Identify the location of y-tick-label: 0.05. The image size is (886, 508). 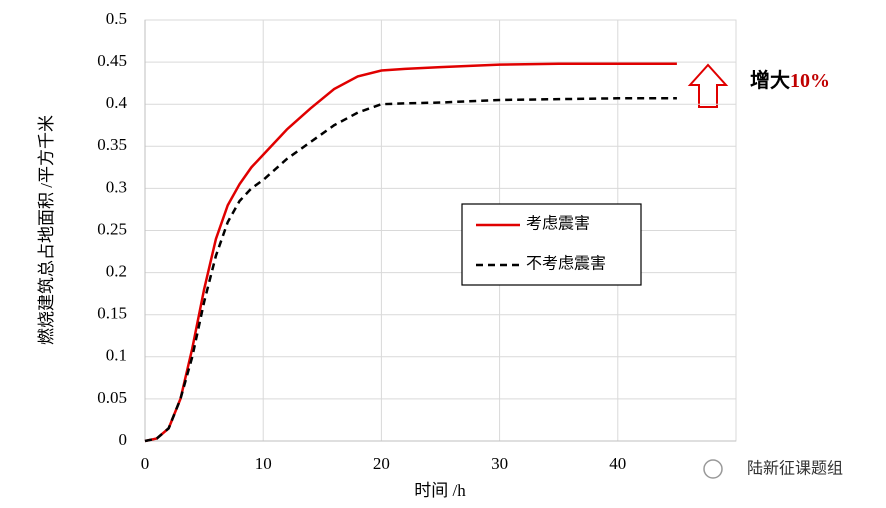
(112, 397).